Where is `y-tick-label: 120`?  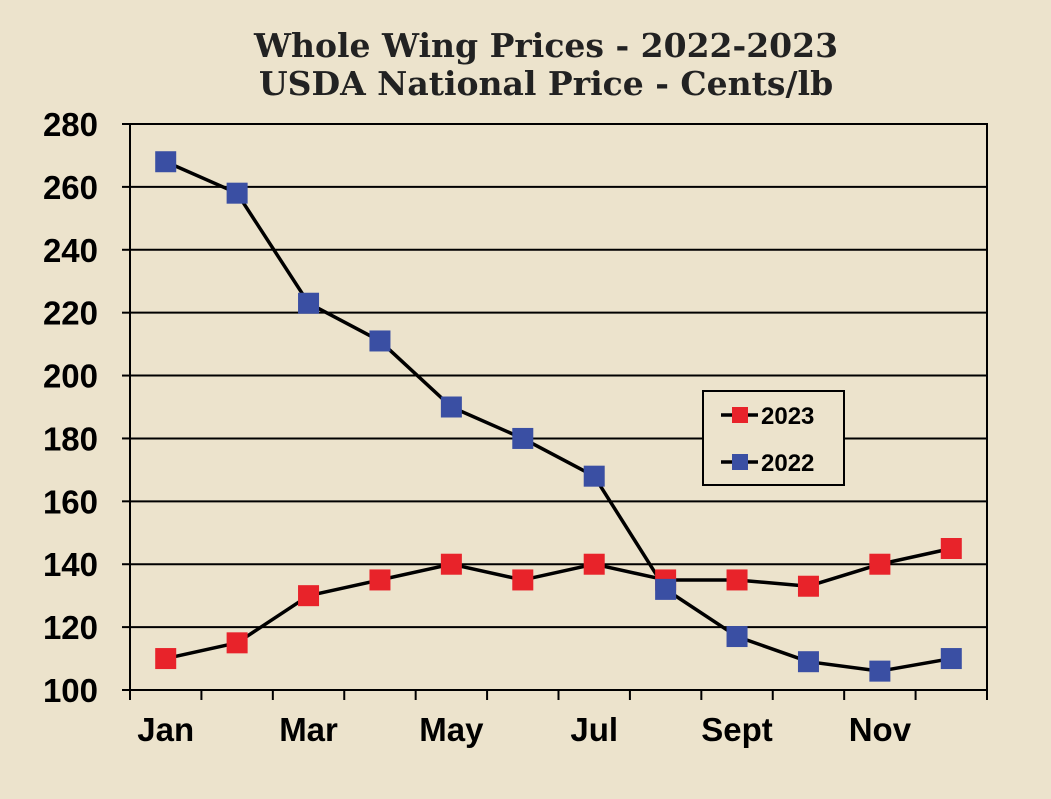
y-tick-label: 120 is located at coordinates (70, 627).